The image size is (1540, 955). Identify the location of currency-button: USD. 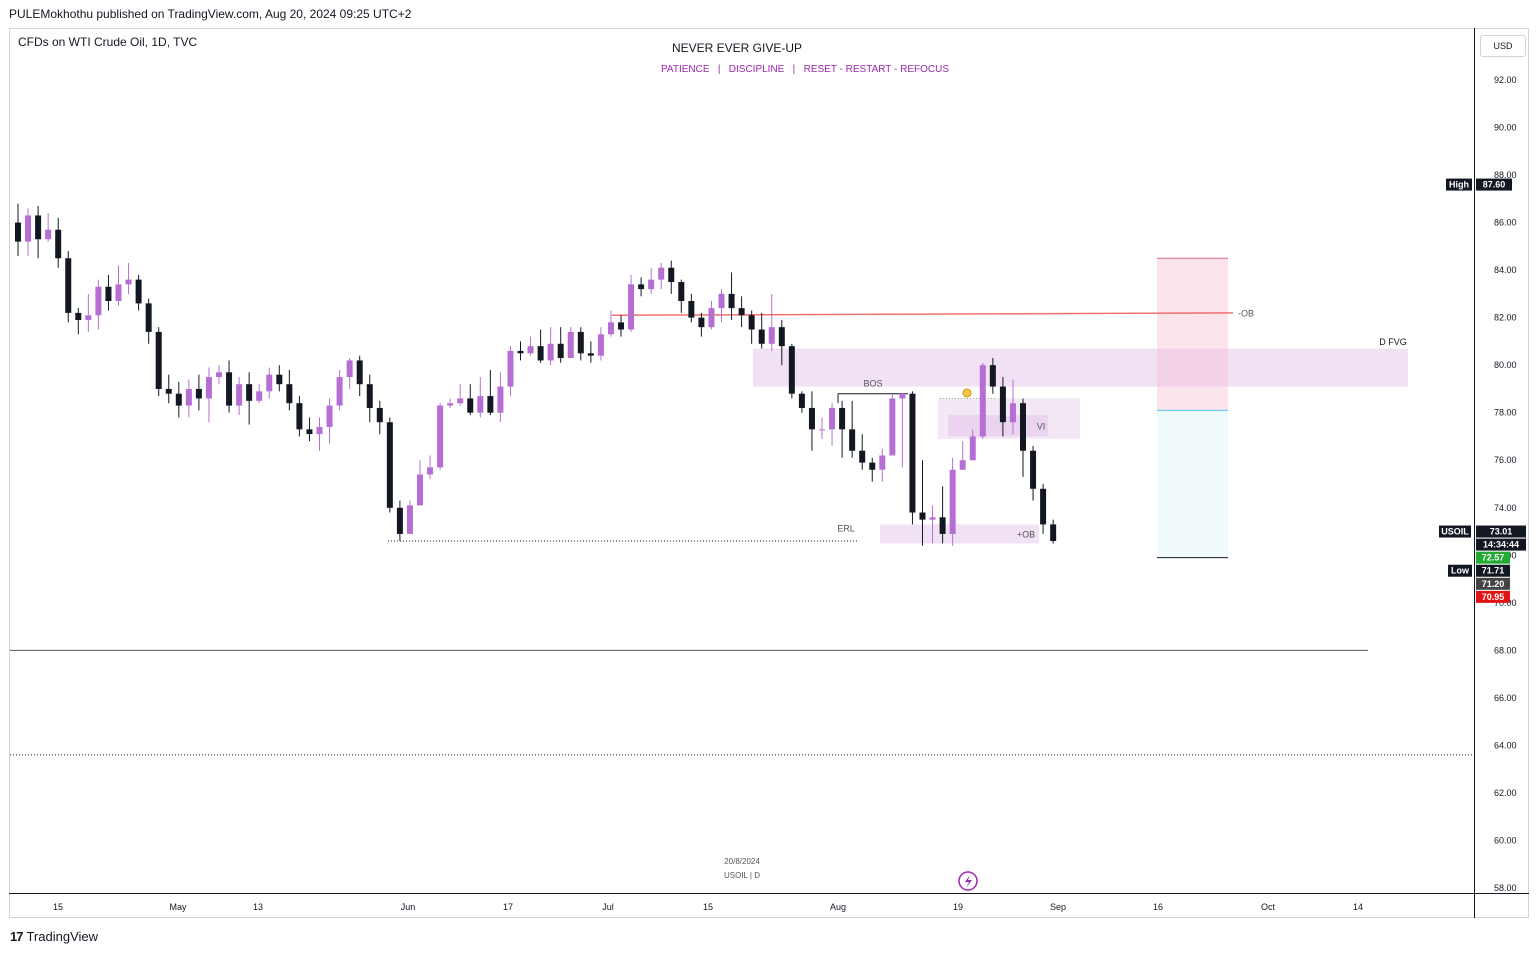
(1503, 46).